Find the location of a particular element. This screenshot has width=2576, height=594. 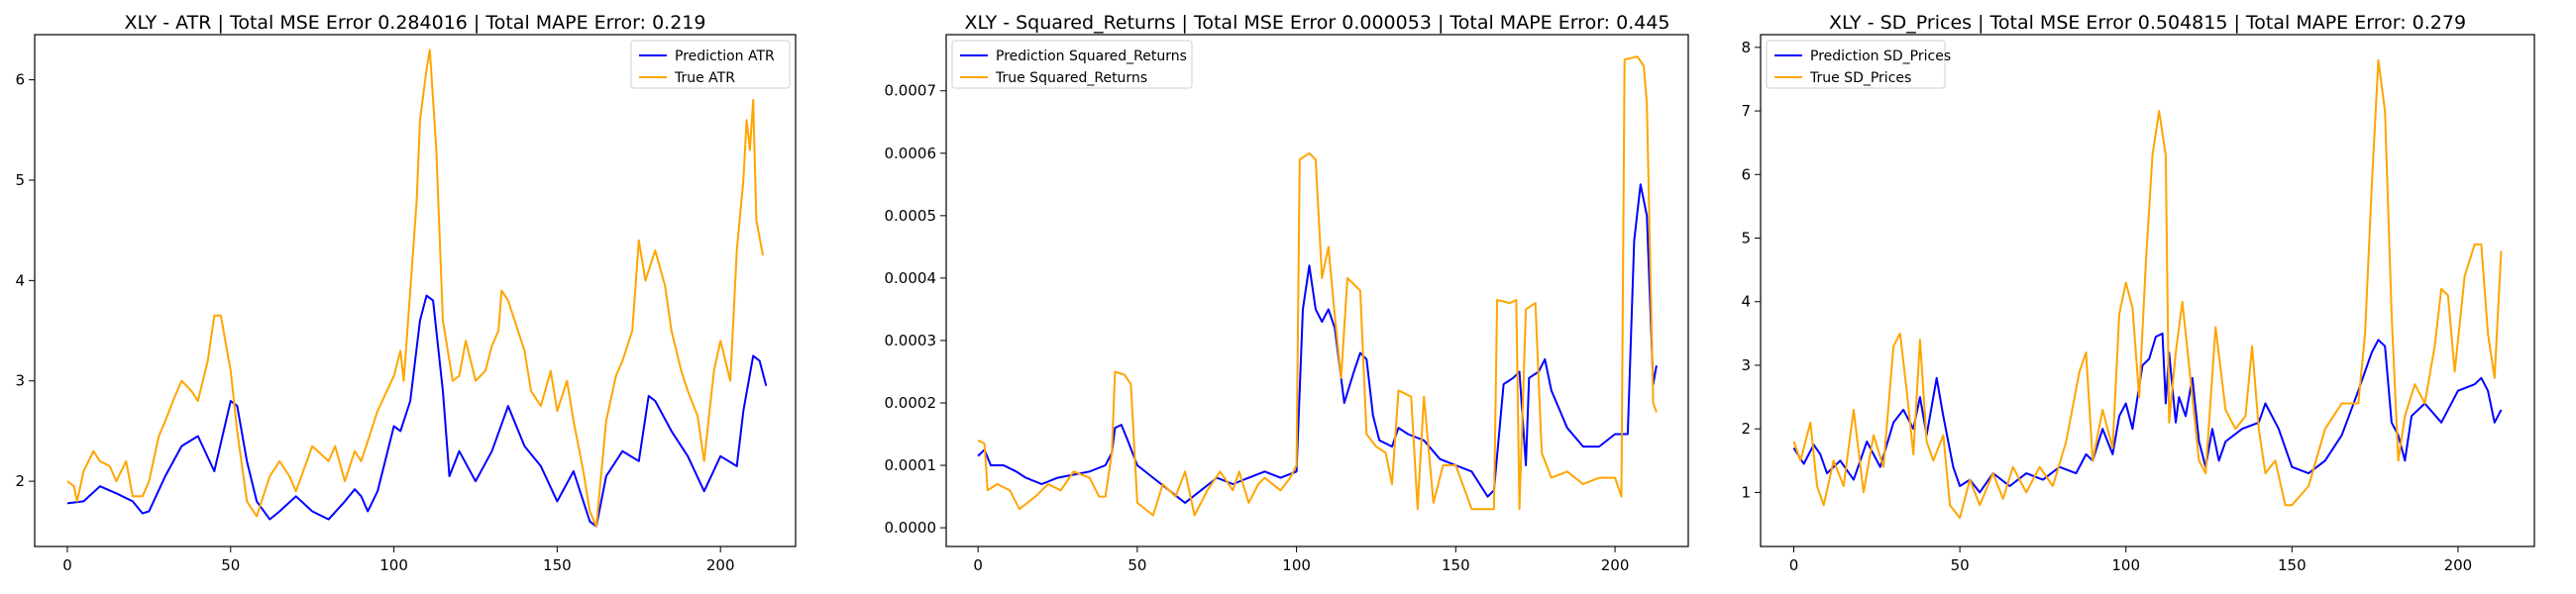

legend: Prediction ATR True ATR is located at coordinates (710, 64).